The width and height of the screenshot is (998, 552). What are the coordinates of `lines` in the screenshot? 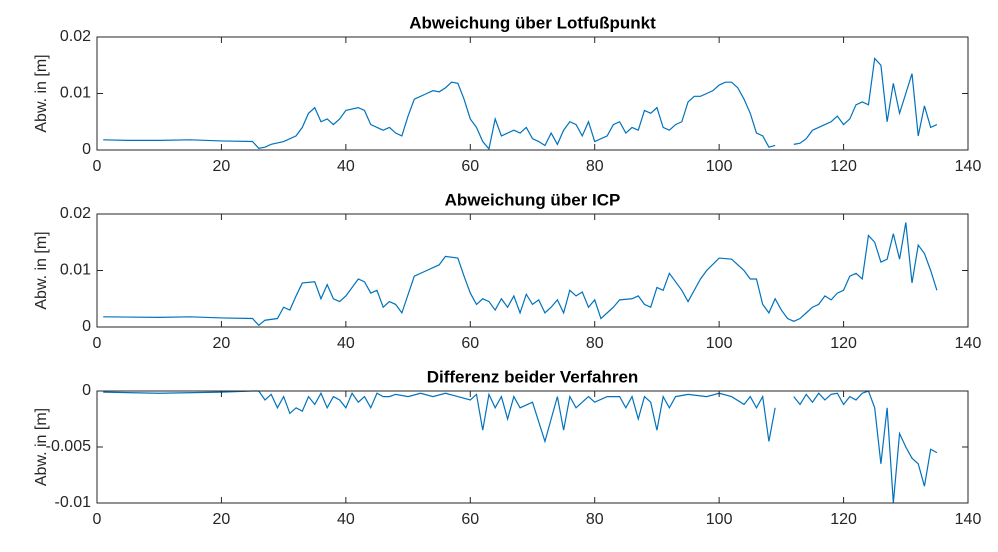 It's located at (520, 104).